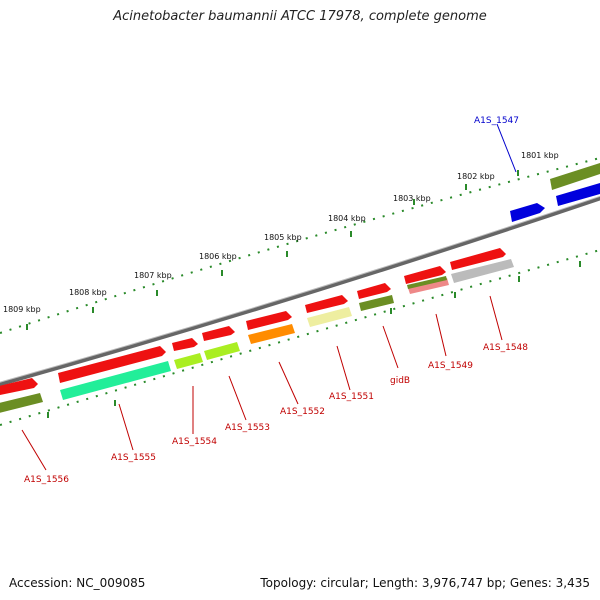 The image size is (600, 600). What do you see at coordinates (476, 176) in the screenshot?
I see `scale-label: 1802 kbp` at bounding box center [476, 176].